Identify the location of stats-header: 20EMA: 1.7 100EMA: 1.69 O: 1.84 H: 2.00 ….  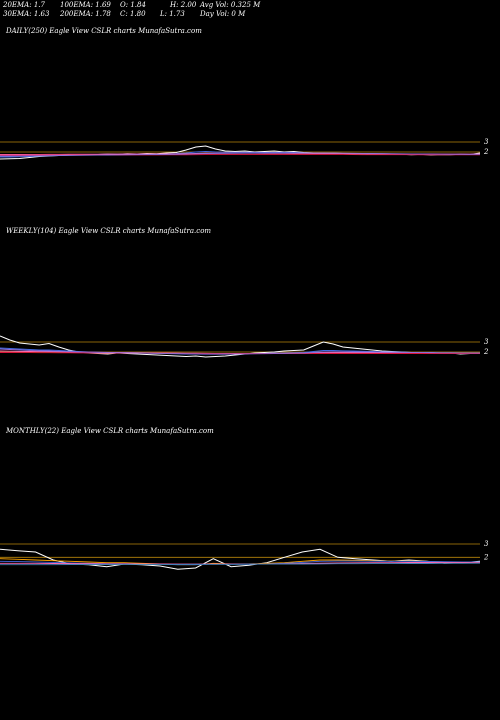
(250, 10).